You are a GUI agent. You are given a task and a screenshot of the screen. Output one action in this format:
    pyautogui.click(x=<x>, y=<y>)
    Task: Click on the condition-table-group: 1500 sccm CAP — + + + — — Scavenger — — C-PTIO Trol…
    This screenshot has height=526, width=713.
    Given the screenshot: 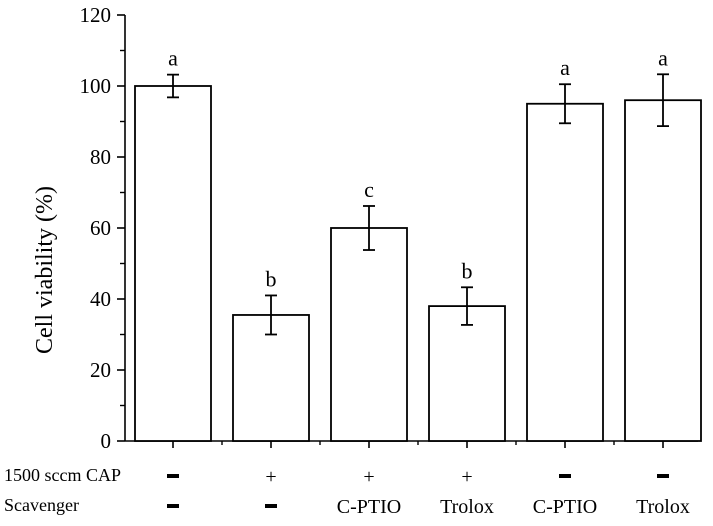 What is the action you would take?
    pyautogui.click(x=347, y=491)
    